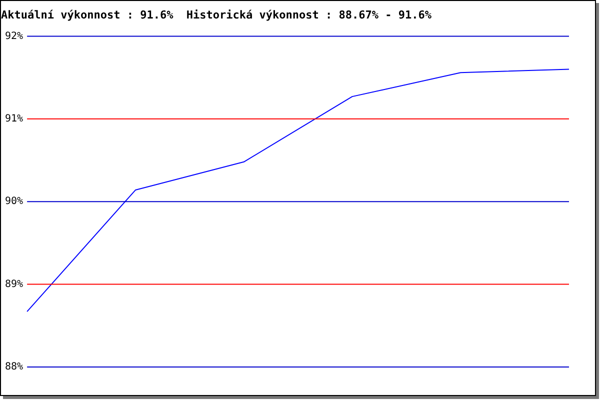 This screenshot has width=600, height=400. I want to click on chart-title: Aktuální výkonnost : 91.6% Historická výkonnost : 88.67% - 91.6%, so click(216, 15).